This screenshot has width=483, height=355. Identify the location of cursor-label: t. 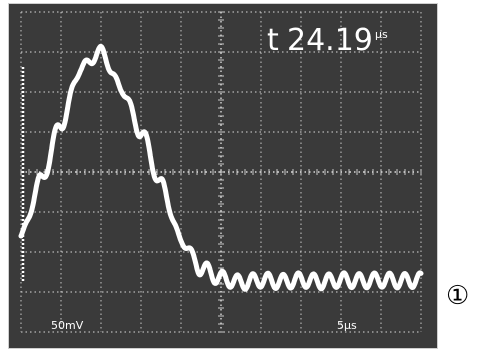
(273, 40).